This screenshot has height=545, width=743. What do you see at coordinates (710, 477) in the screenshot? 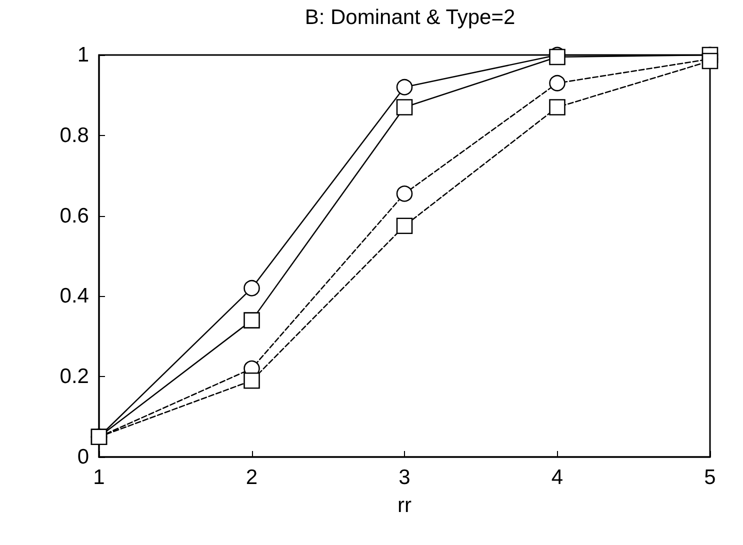
I see `x-tick-label: 5` at bounding box center [710, 477].